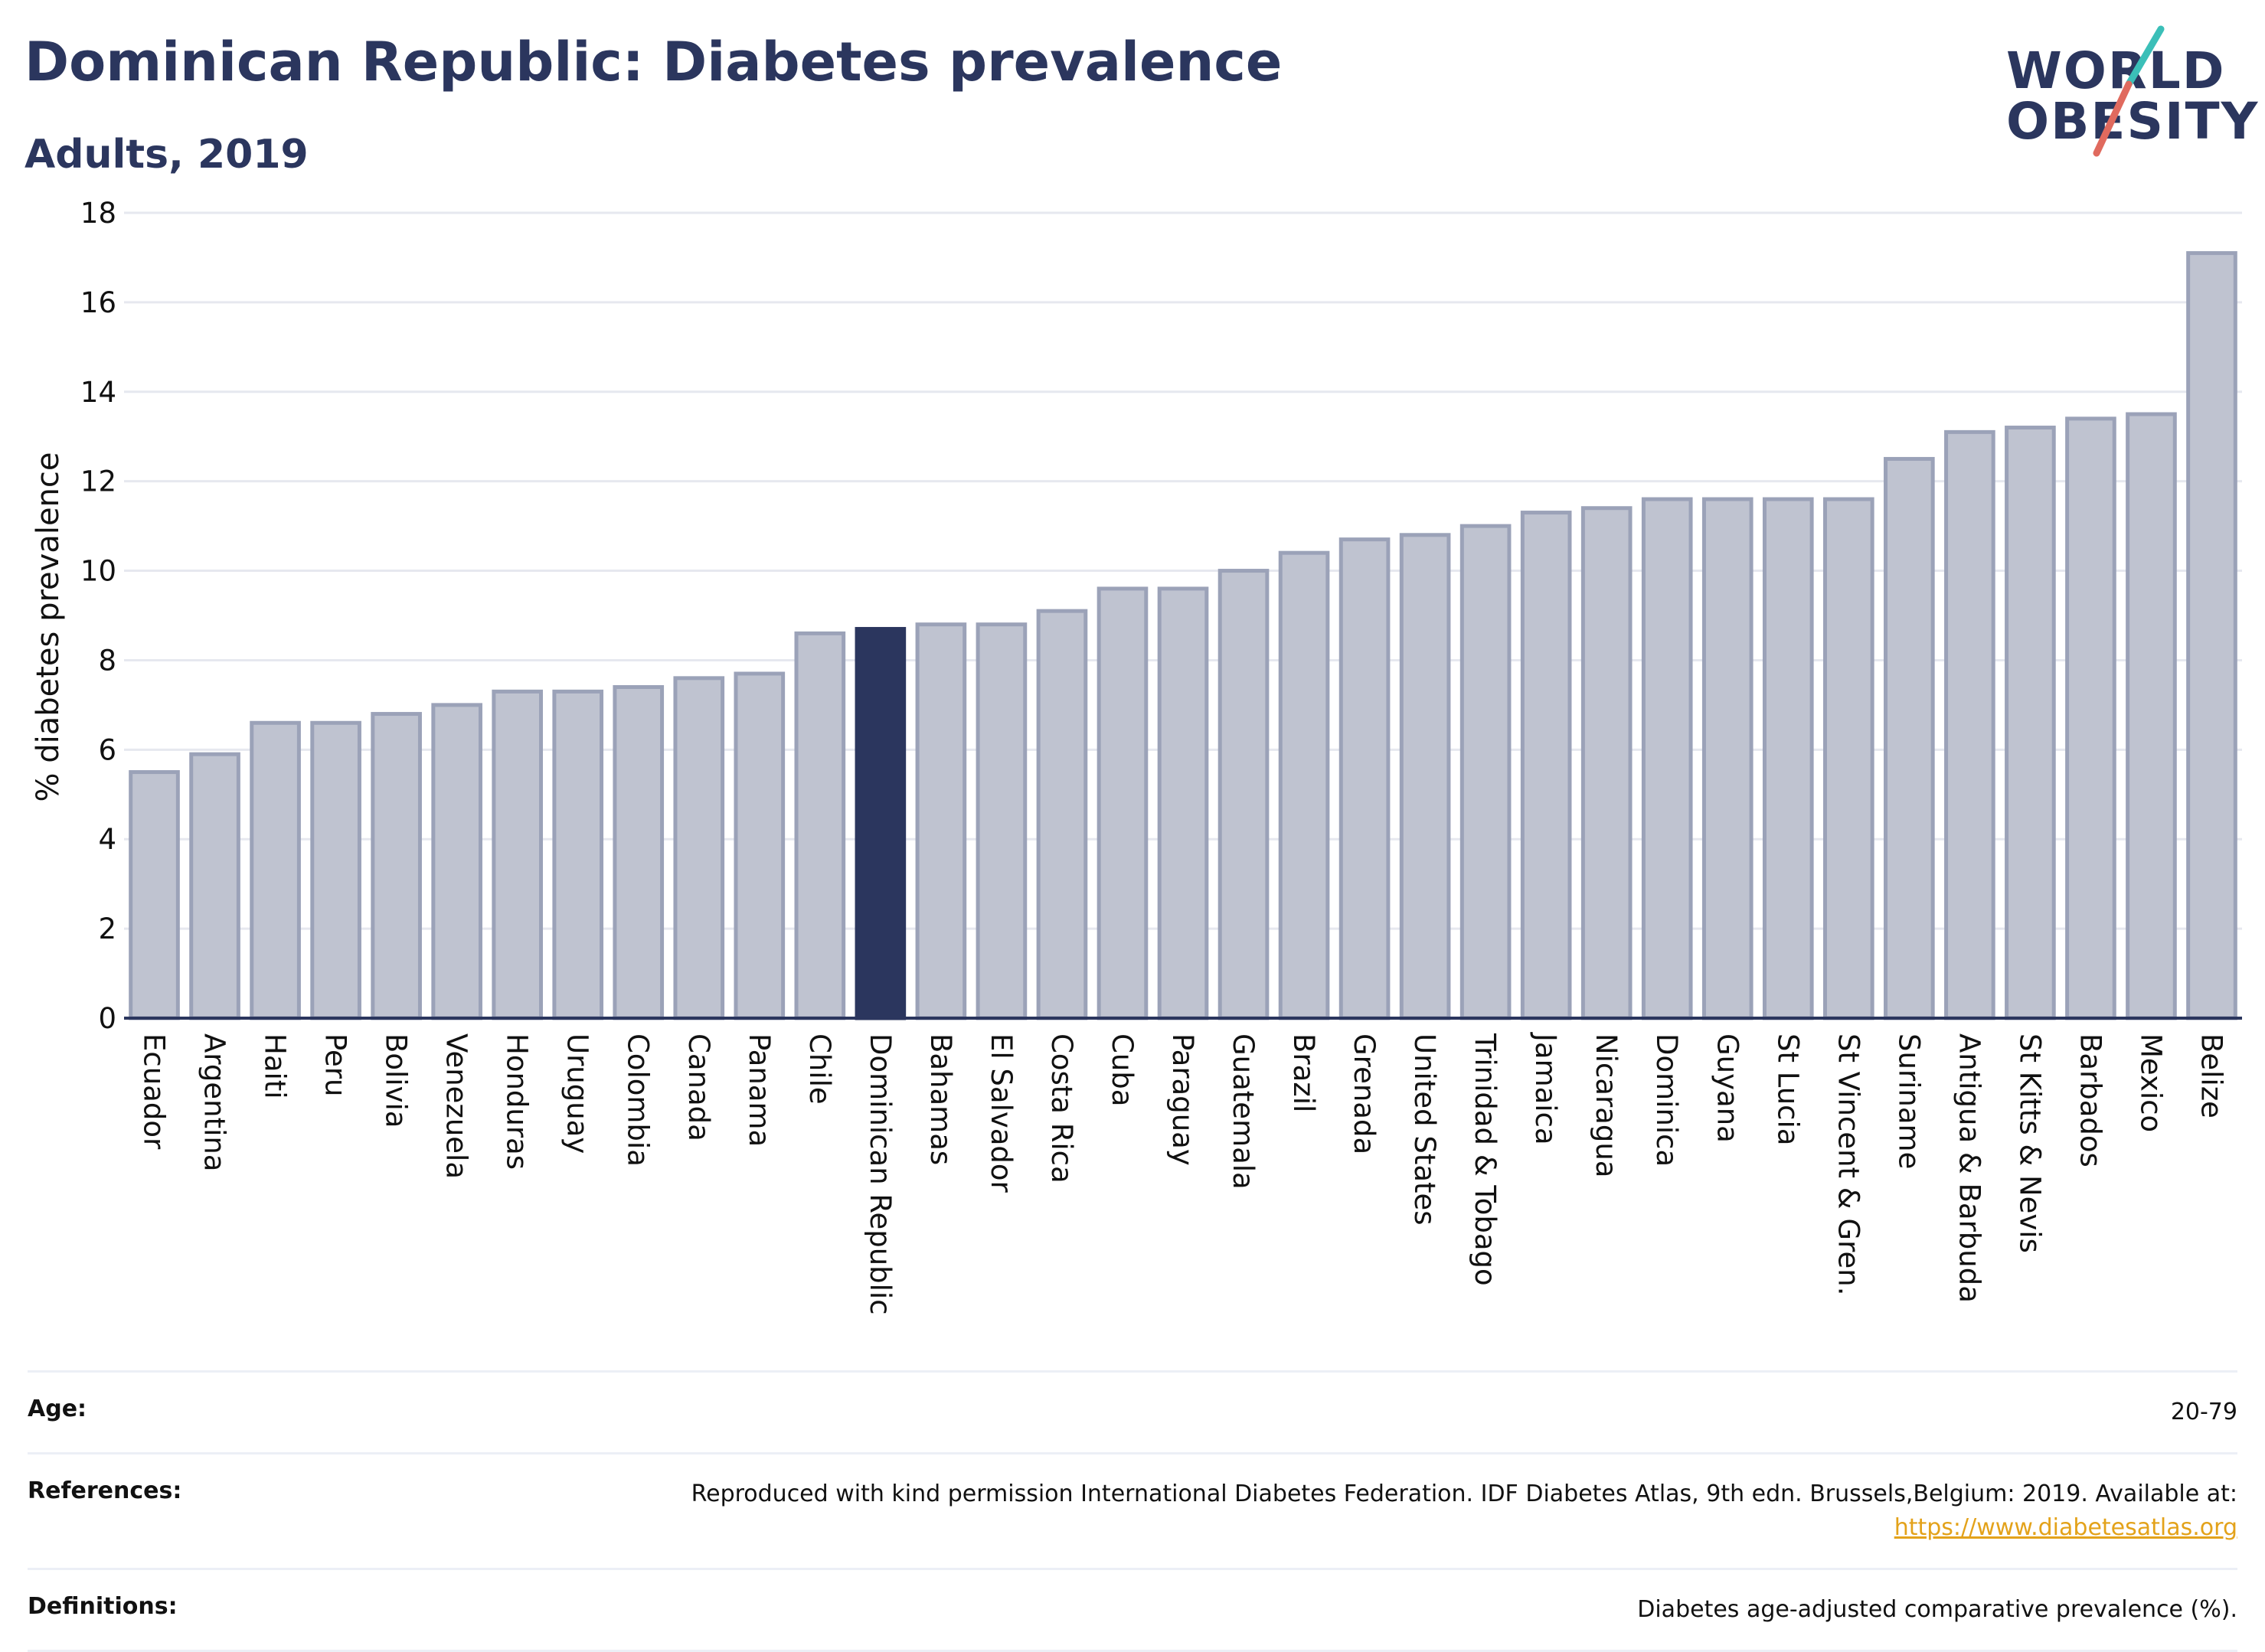 Image resolution: width=2265 pixels, height=1652 pixels. I want to click on y-tick-label: 6, so click(107, 750).